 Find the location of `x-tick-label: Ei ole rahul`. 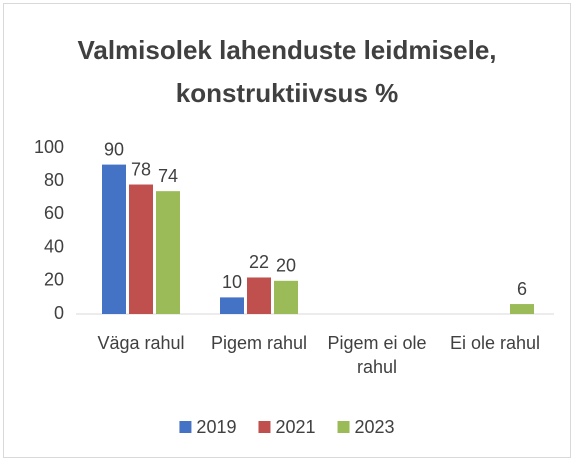

x-tick-label: Ei ole rahul is located at coordinates (495, 343).